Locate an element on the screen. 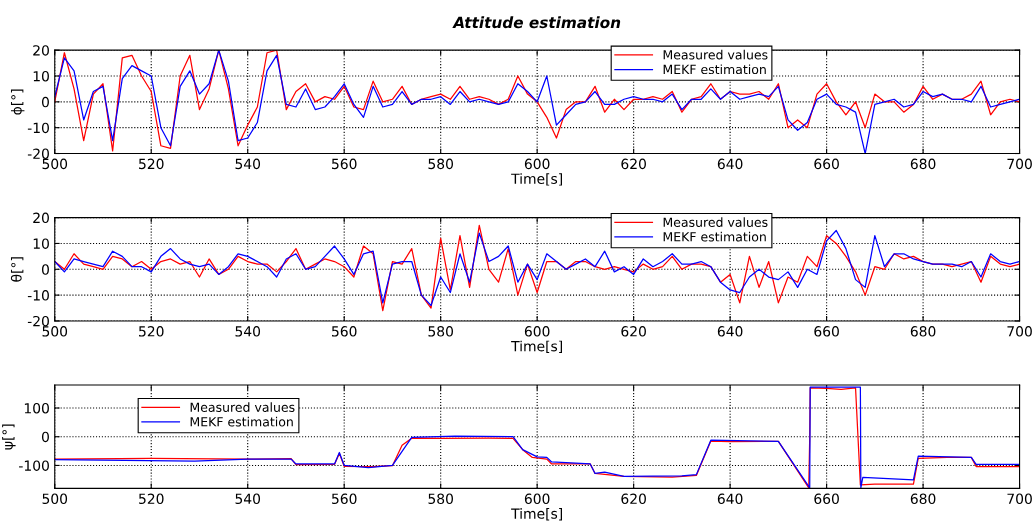 The height and width of the screenshot is (528, 1033). y-axis-title: ϕ[°] is located at coordinates (17, 102).